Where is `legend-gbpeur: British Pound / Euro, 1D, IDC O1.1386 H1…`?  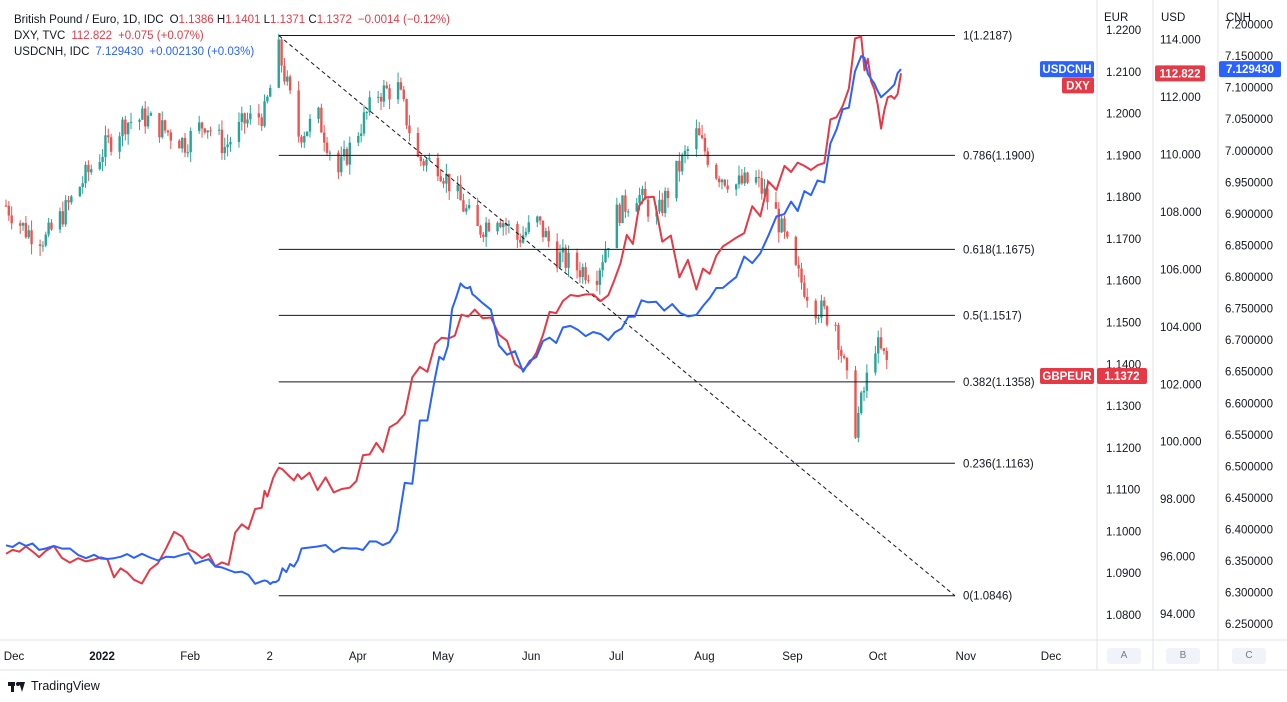
legend-gbpeur: British Pound / Euro, 1D, IDC O1.1386 H1… is located at coordinates (232, 20).